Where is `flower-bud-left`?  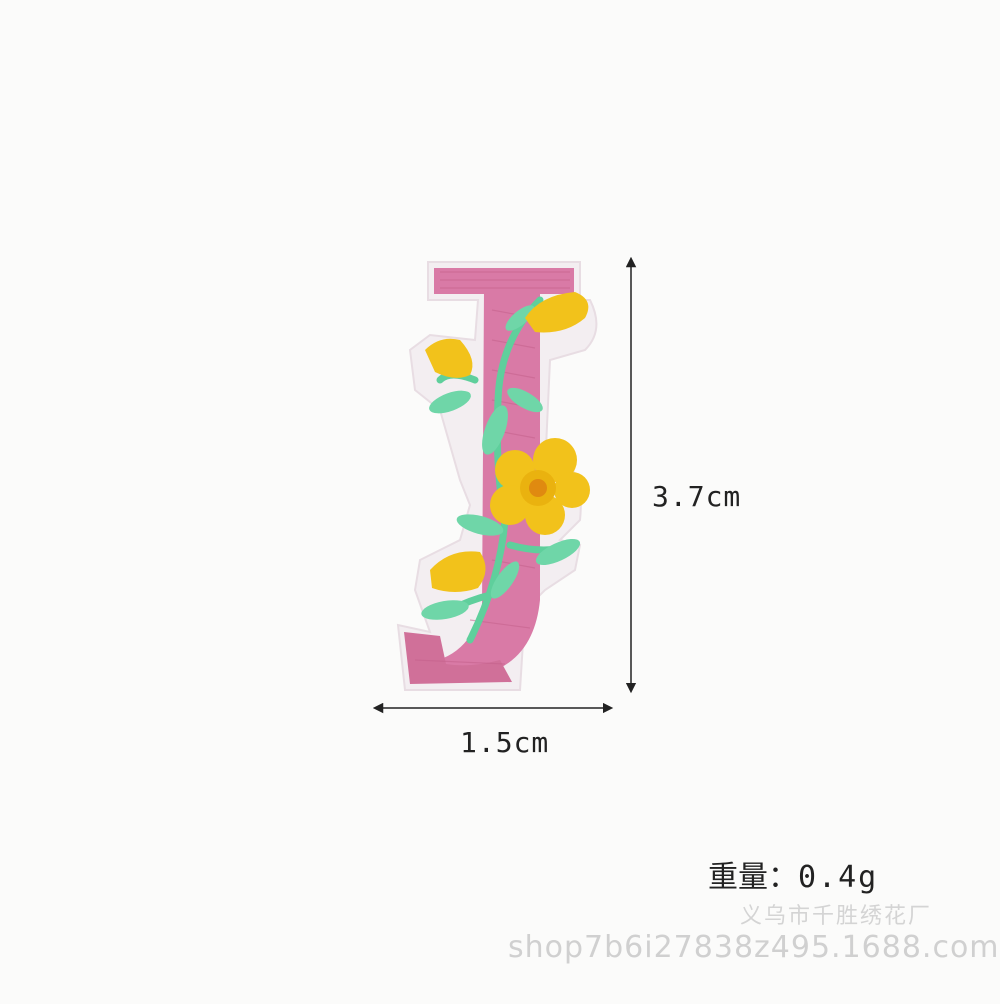
flower-bud-left is located at coordinates (449, 358).